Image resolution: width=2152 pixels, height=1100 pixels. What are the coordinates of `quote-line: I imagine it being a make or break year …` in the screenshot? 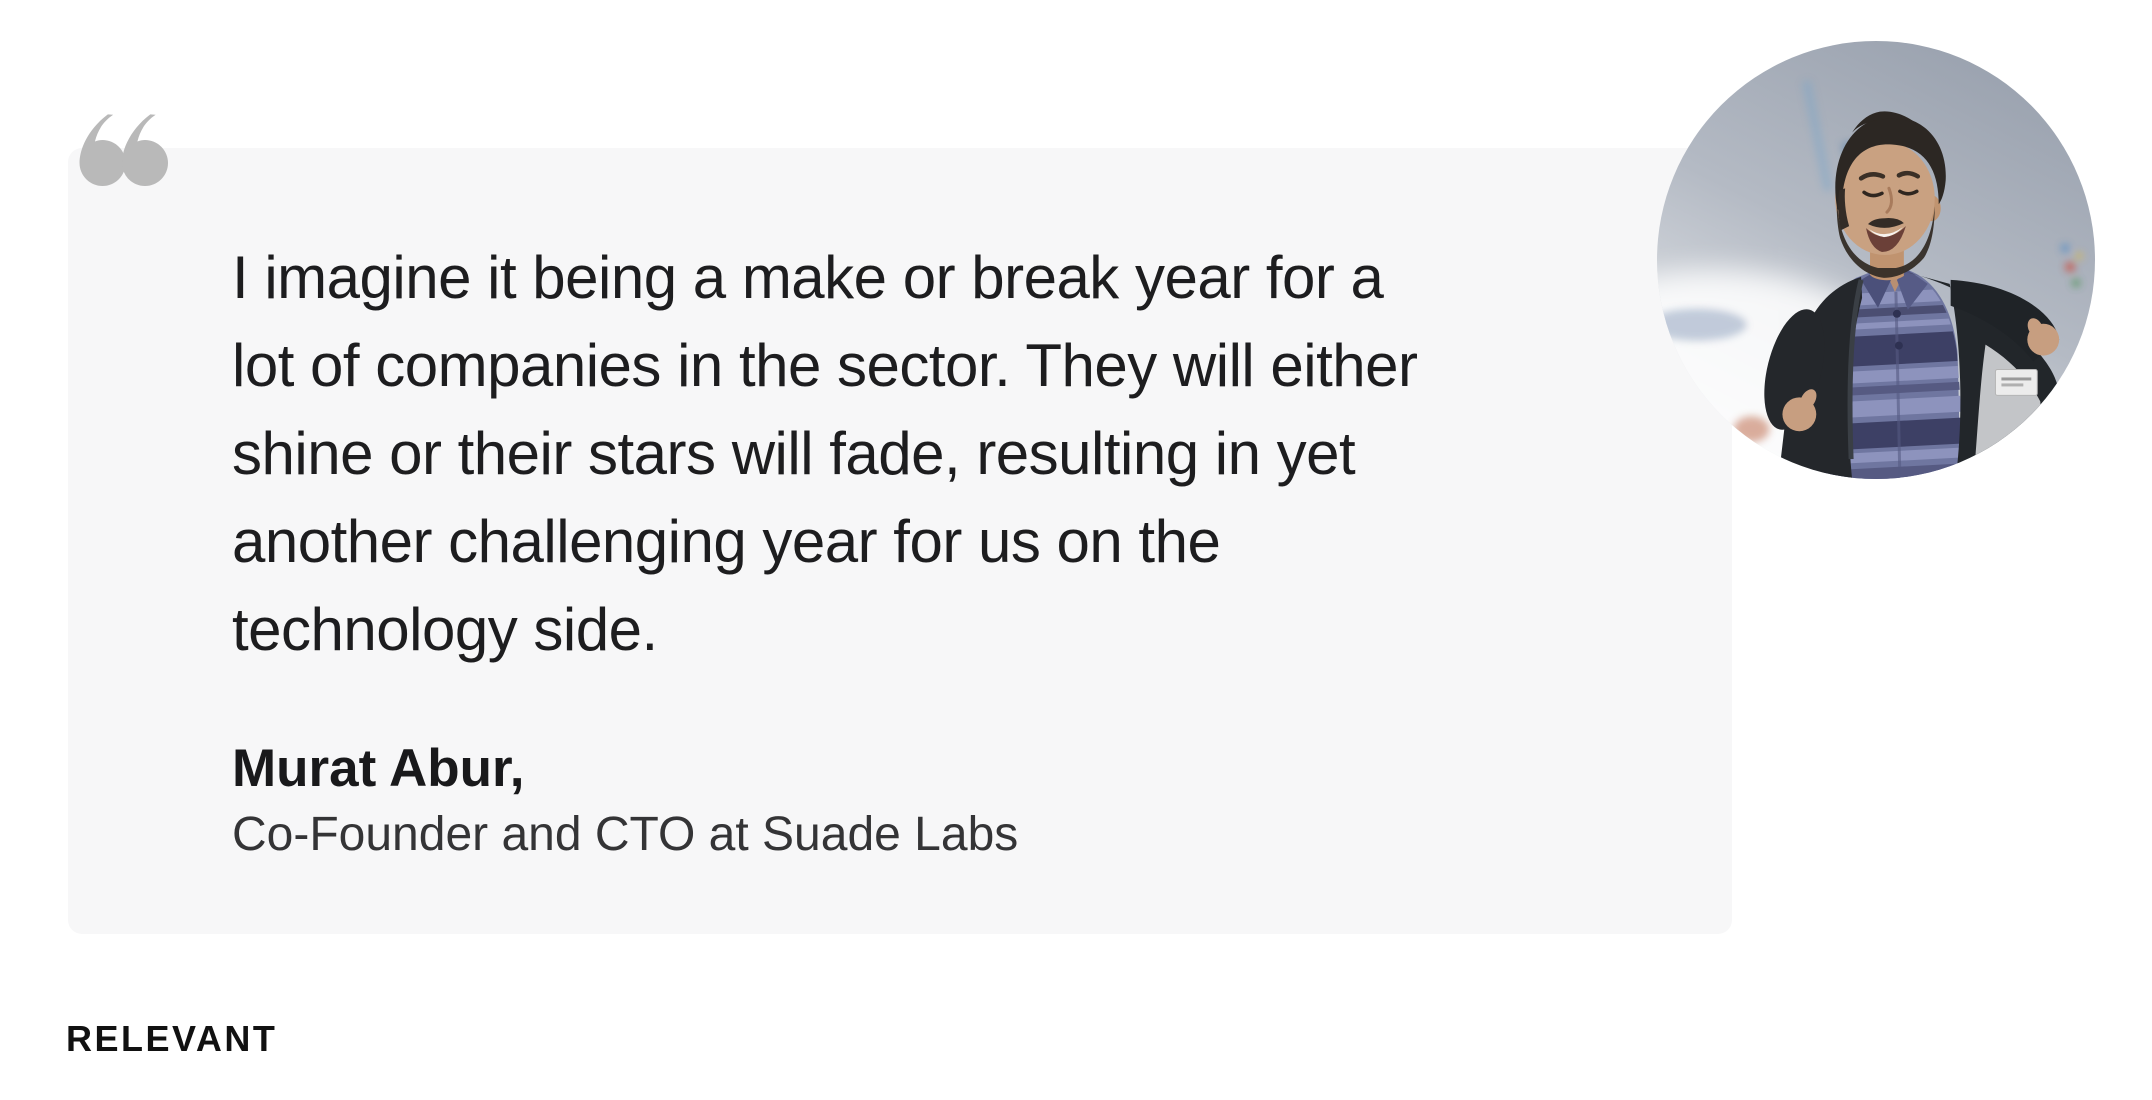 It's located at (808, 277).